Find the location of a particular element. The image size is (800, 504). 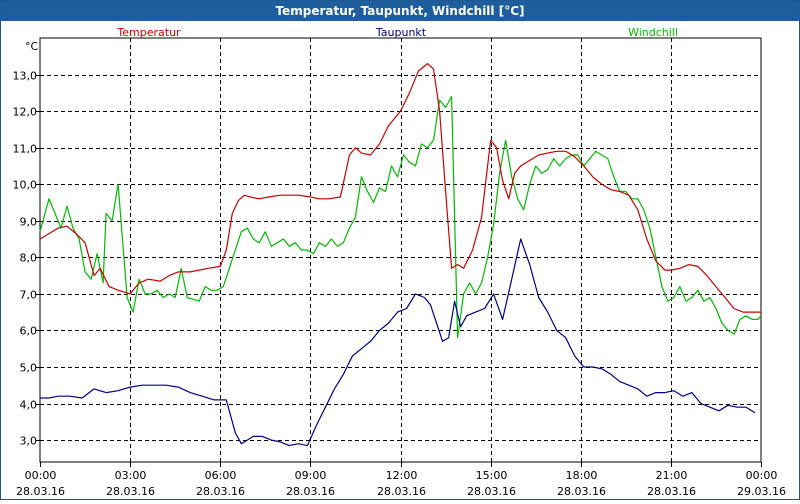

legend-temperatur: Temperatur is located at coordinates (148, 32).